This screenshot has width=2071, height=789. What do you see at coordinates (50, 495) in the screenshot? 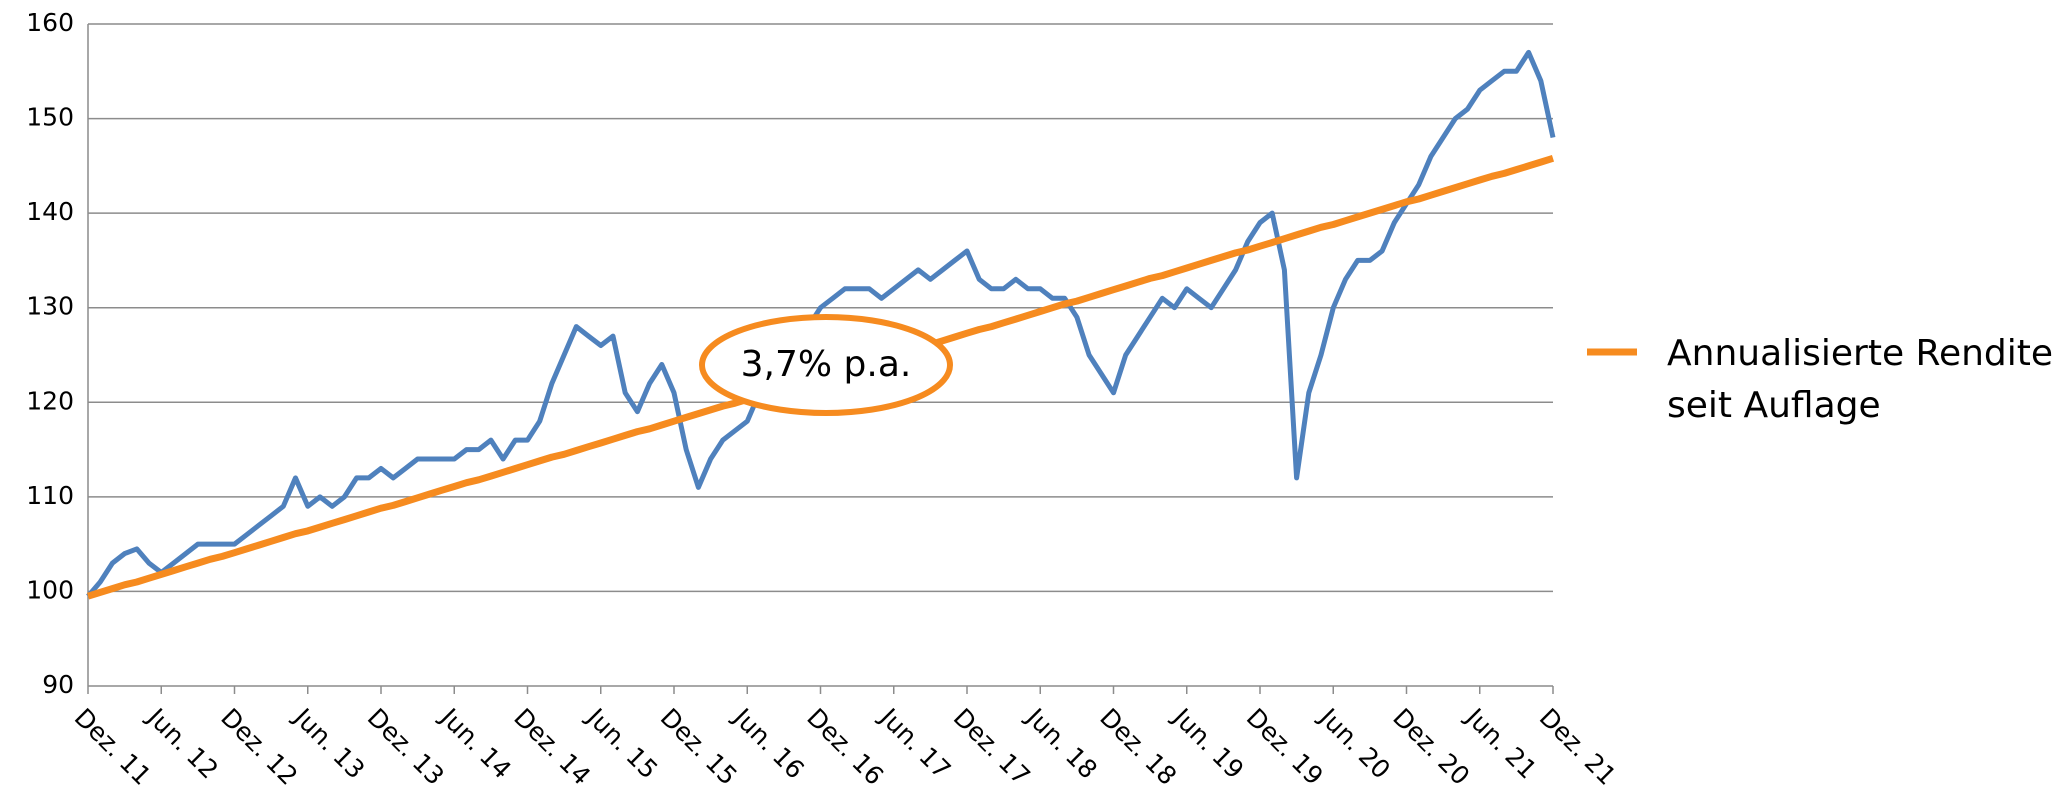
I see `y-tick-label: 110` at bounding box center [50, 495].